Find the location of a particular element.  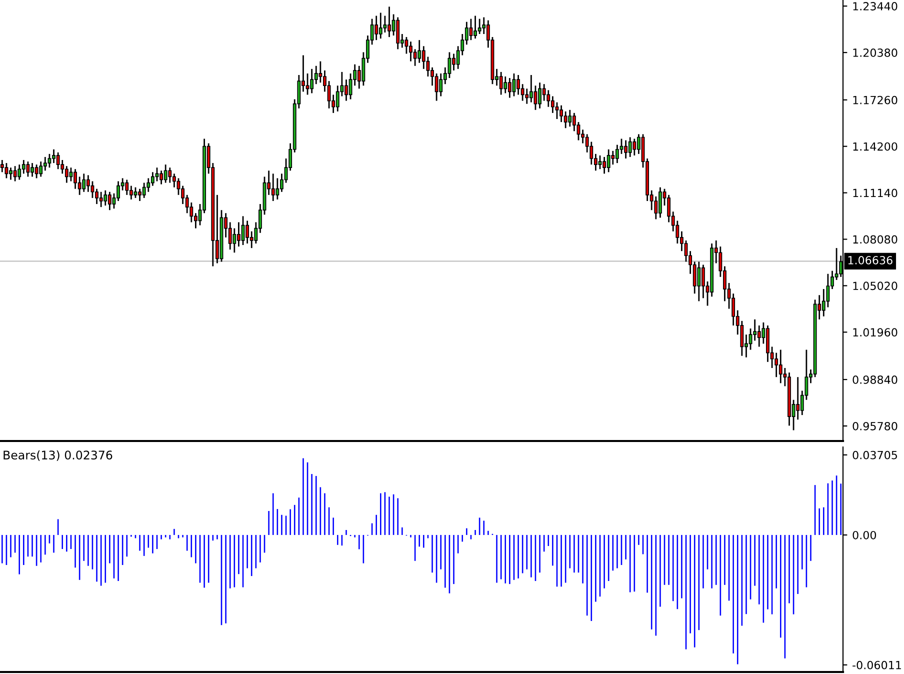

y-tick-label: 1.05020 is located at coordinates (875, 286).